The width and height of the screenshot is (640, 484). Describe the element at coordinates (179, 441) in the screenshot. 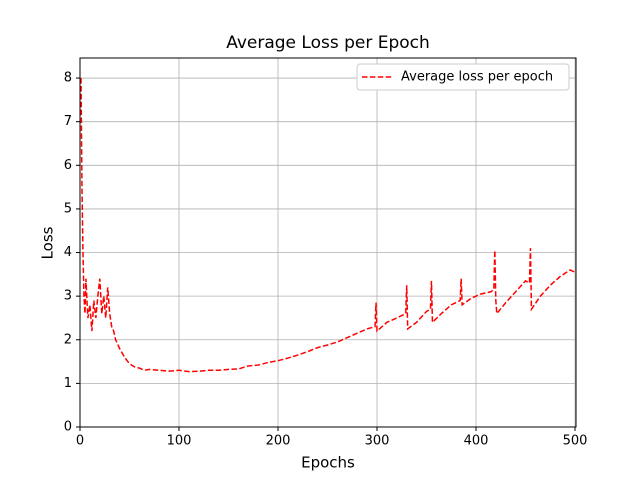

I see `x-tick-label: 100` at that location.